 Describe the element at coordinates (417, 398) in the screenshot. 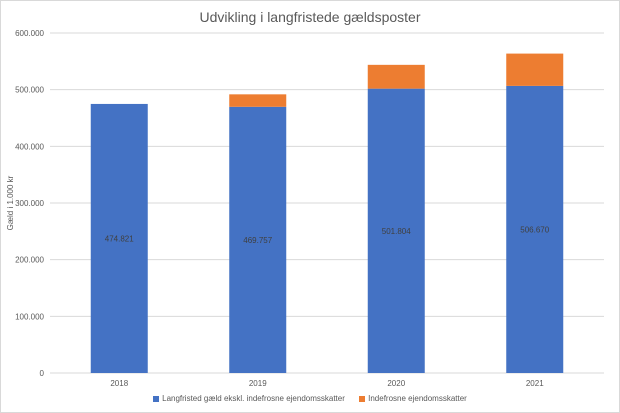

I see `legend-label-indefrosne: Indefrosne ejendomsskatter` at that location.